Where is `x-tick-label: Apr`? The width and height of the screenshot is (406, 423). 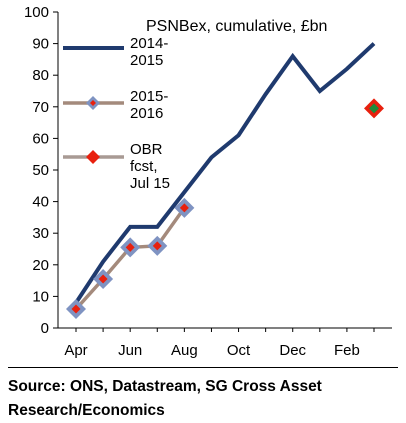 x-tick-label: Apr is located at coordinates (75, 350).